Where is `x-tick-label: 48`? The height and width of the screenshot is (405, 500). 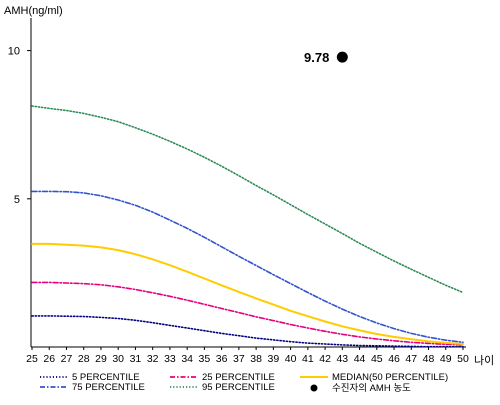 x-tick-label: 48 is located at coordinates (429, 359).